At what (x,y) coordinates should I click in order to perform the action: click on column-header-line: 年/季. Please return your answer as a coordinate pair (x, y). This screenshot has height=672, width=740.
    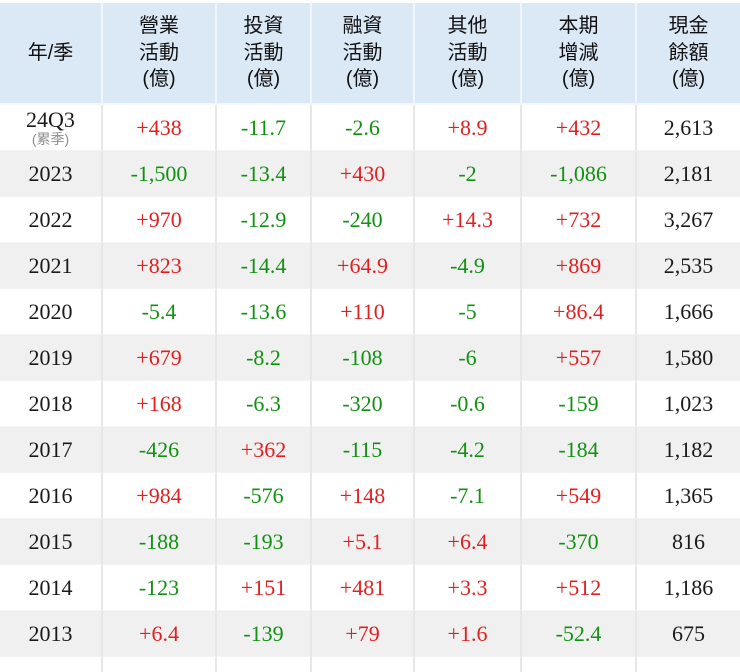
    Looking at the image, I should click on (50, 52).